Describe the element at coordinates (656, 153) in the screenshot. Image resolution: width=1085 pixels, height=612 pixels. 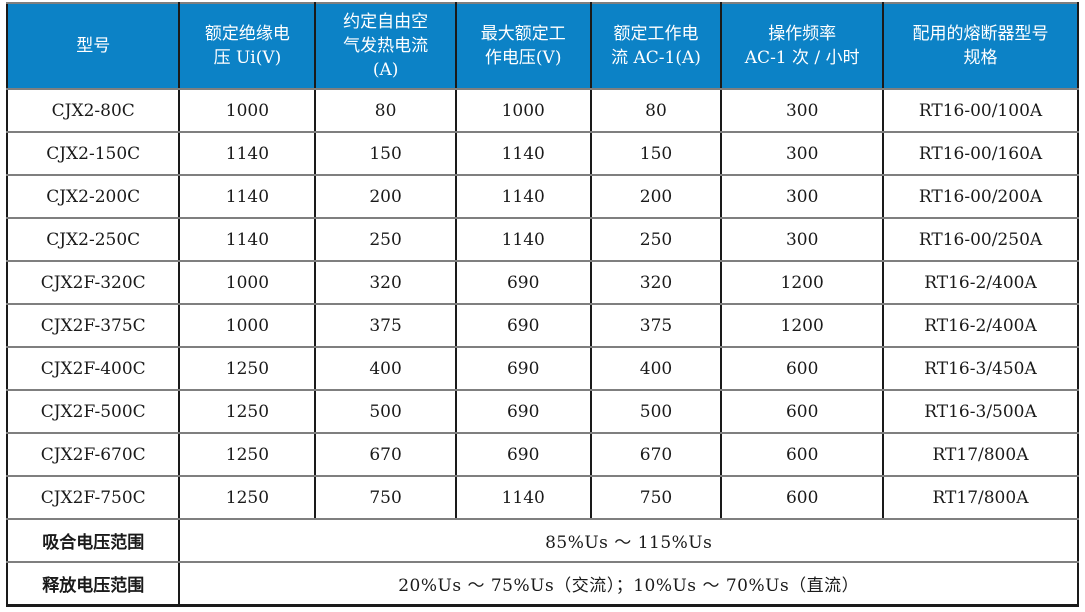
I see `rated-operational-current-ac1-cell: 150` at that location.